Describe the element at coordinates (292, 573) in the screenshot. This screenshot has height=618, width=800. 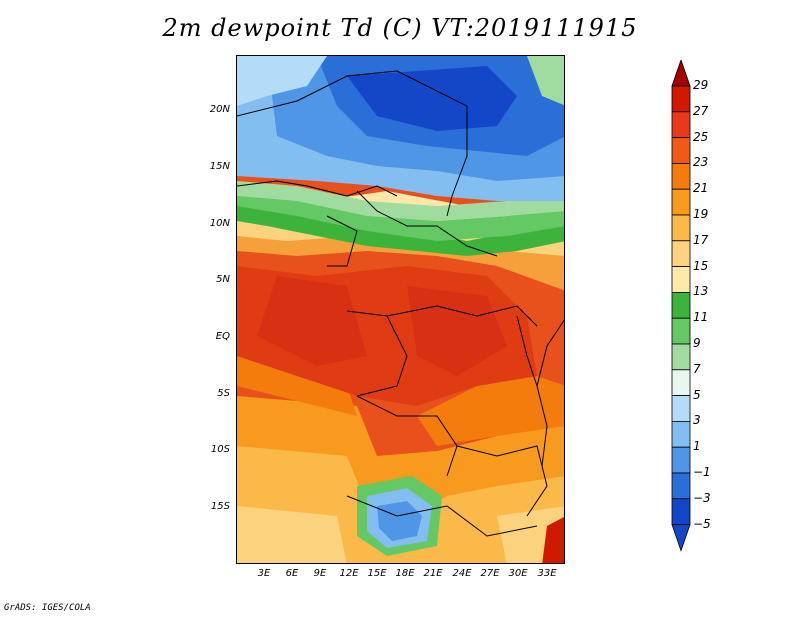
I see `lon-label-6e: 6E` at that location.